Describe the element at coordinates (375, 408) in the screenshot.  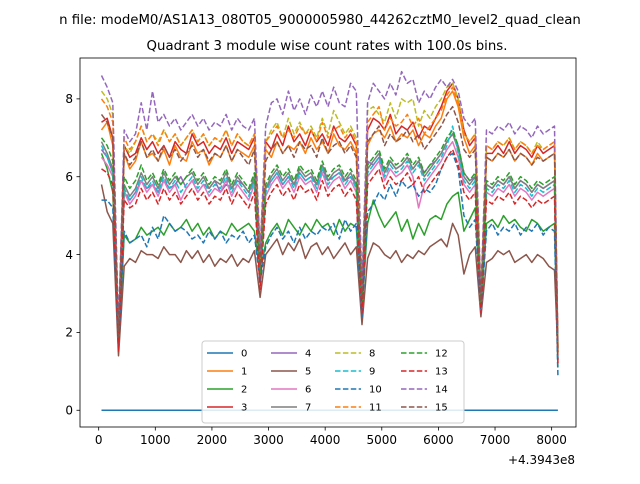
I see `legend-label-11: 11` at that location.